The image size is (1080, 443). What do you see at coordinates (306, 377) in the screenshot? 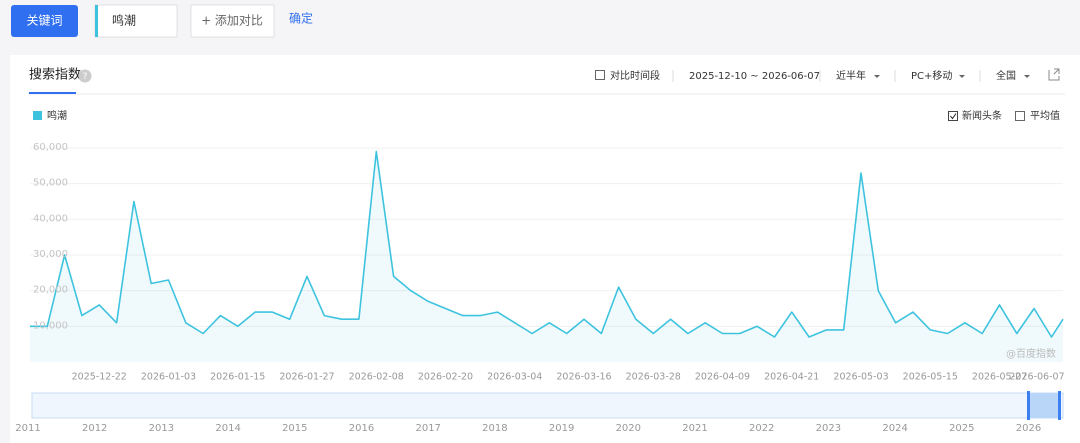
I see `x-tick-label: 2026-01-27` at bounding box center [306, 377].